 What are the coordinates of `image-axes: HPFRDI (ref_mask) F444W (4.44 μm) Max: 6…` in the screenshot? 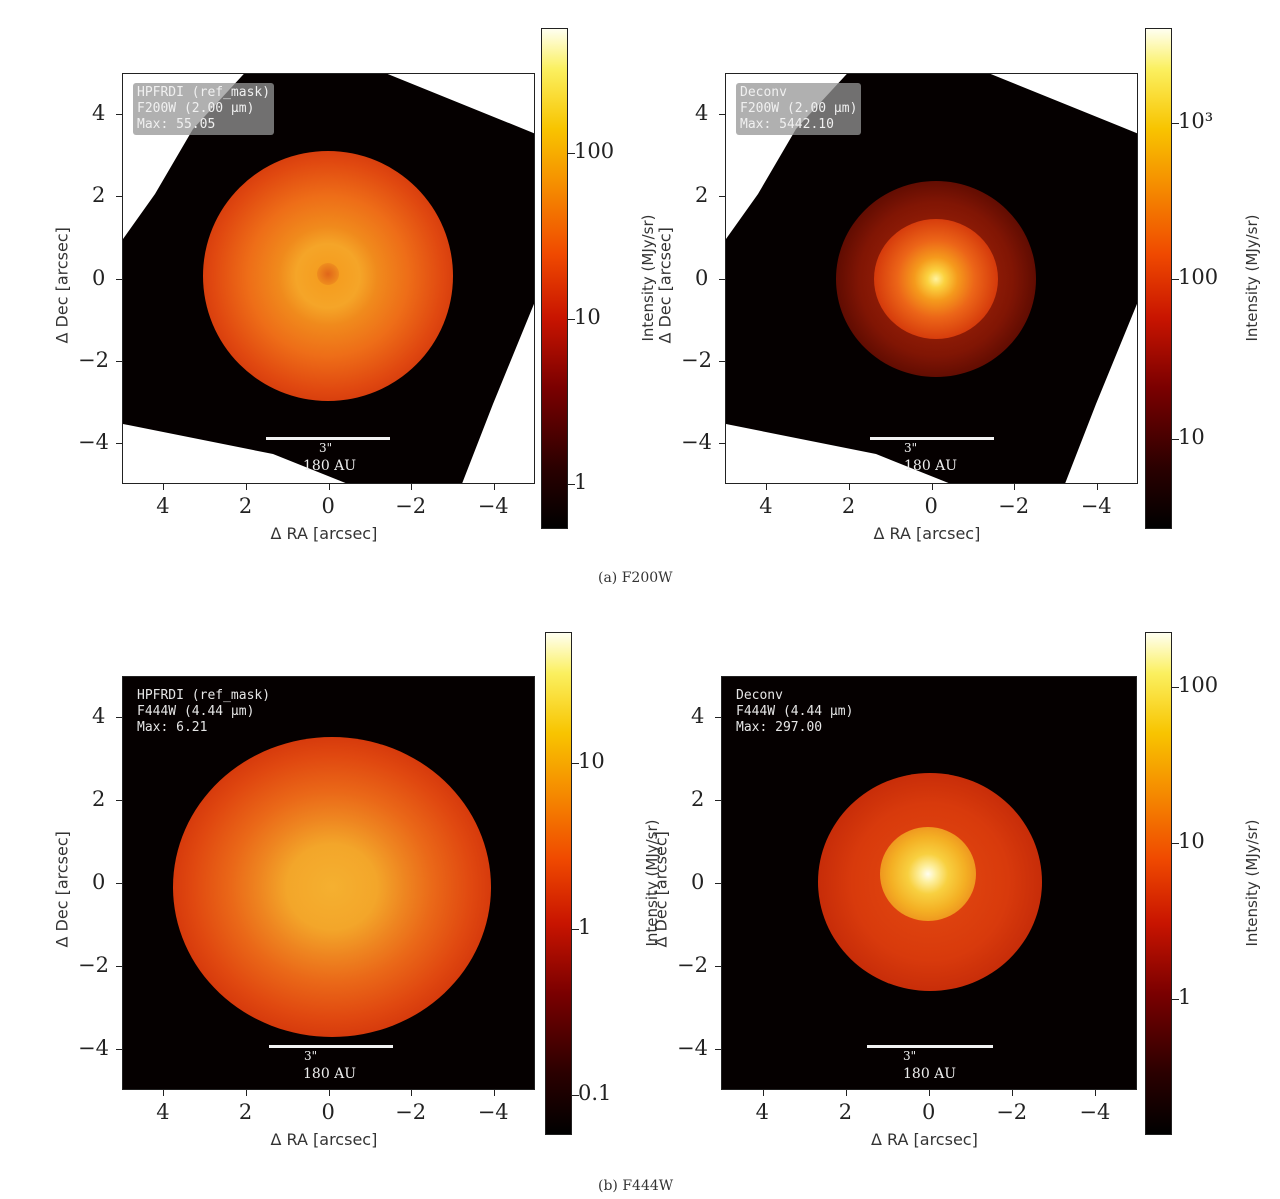 It's located at (328, 883).